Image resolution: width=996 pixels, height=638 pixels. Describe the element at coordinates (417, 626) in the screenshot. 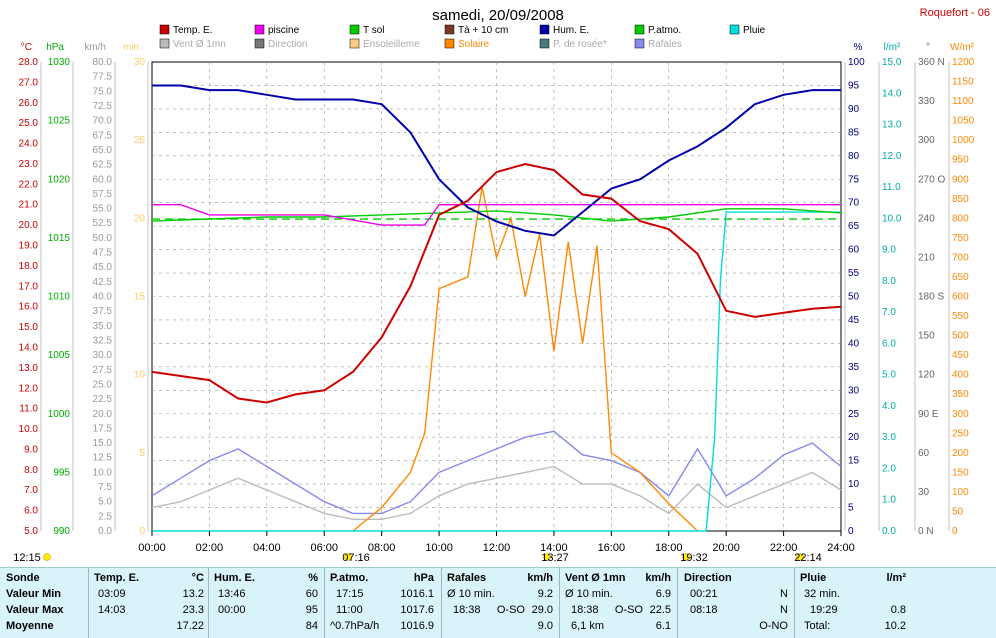

I see `patmo-avg-value: 1016.9` at that location.